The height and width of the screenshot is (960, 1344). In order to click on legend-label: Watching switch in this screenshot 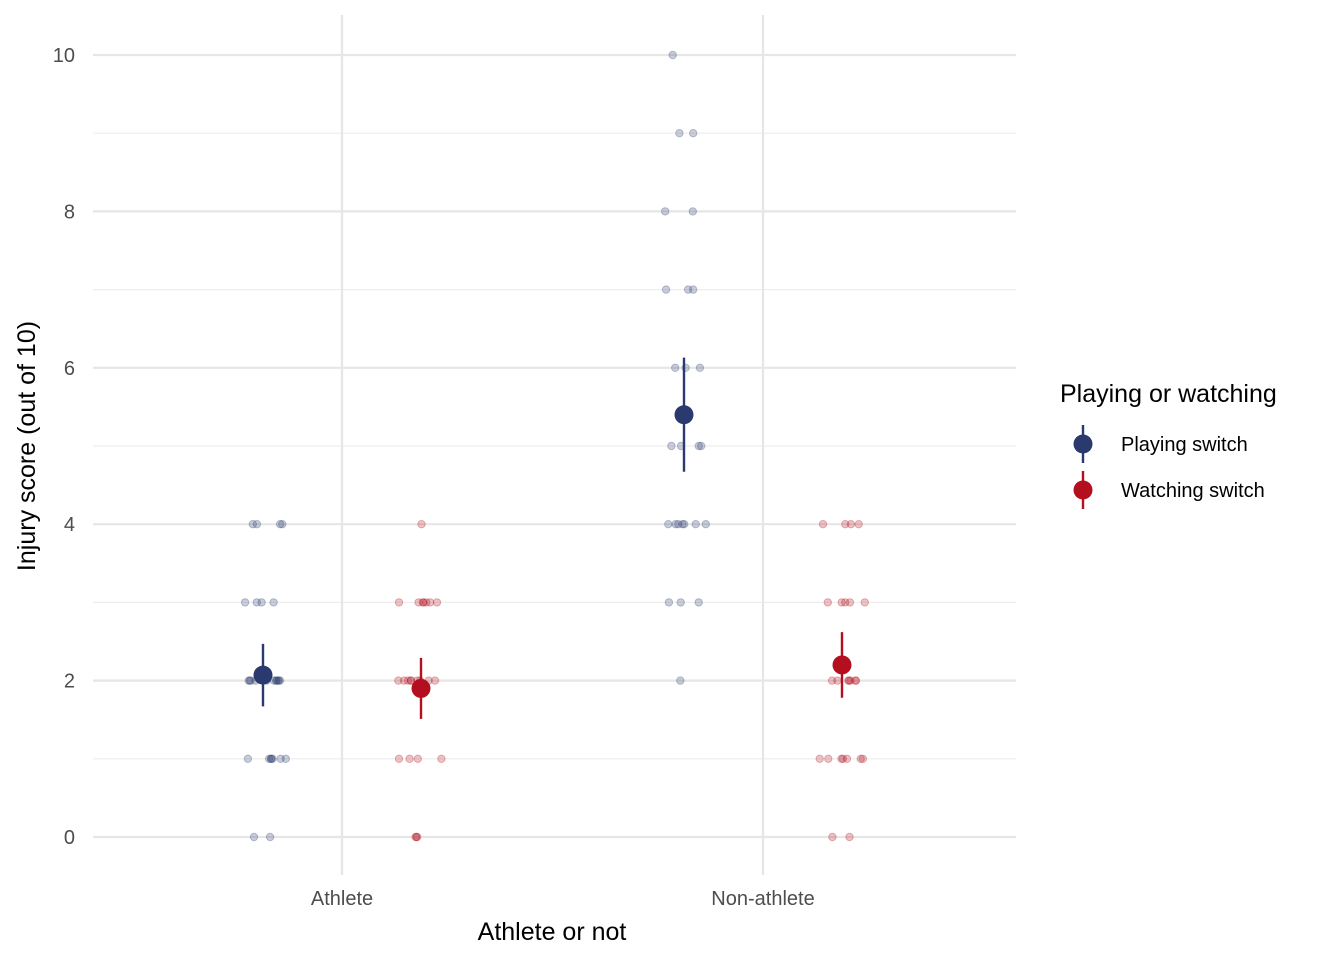, I will do `click(1193, 491)`.